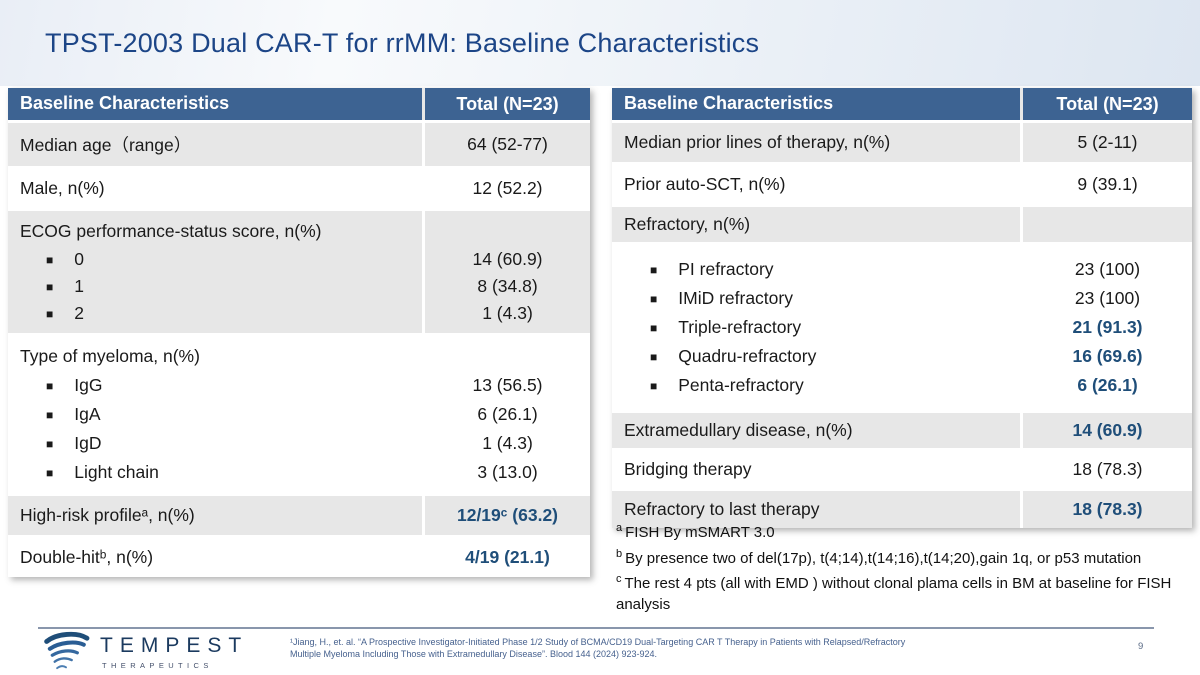  Describe the element at coordinates (747, 356) in the screenshot. I see `item-label: Quadru-refractory` at that location.